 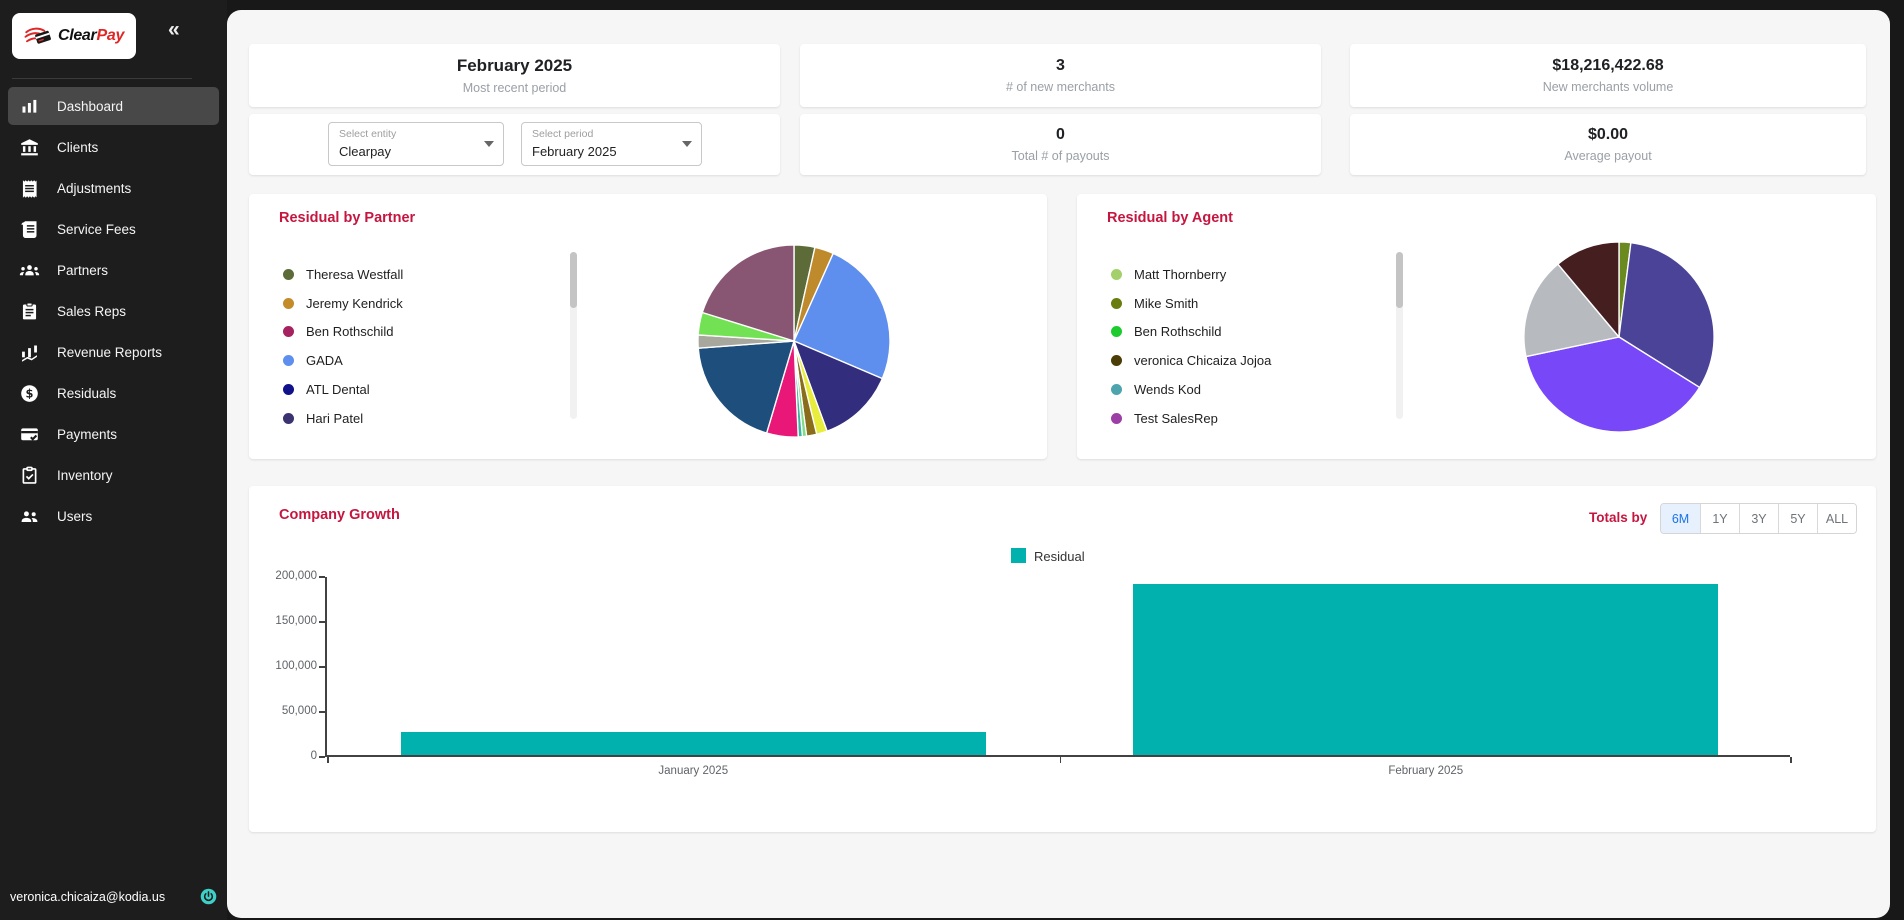 What do you see at coordinates (1191, 389) in the screenshot?
I see `legend-item: Wends Kod` at bounding box center [1191, 389].